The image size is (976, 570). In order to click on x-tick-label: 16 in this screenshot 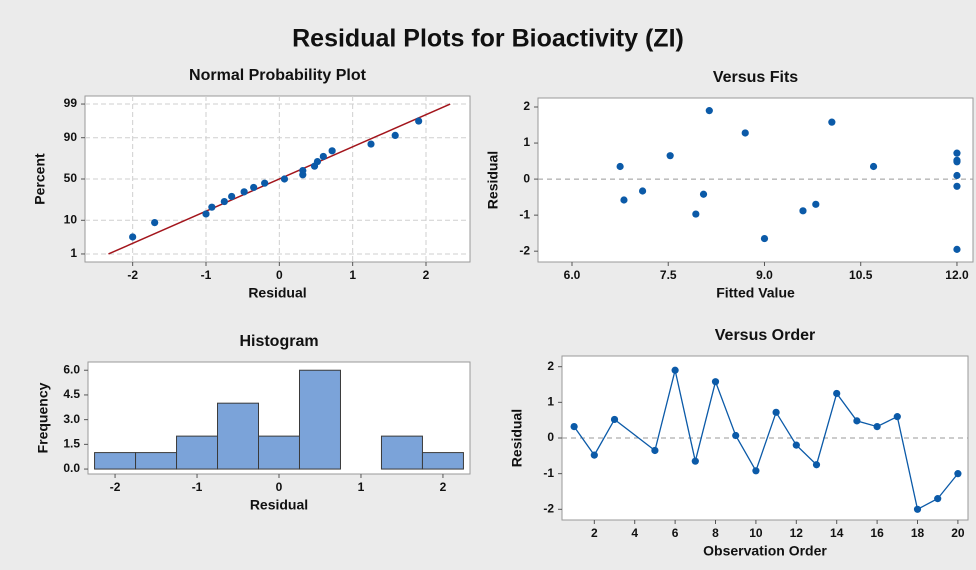, I will do `click(877, 533)`.